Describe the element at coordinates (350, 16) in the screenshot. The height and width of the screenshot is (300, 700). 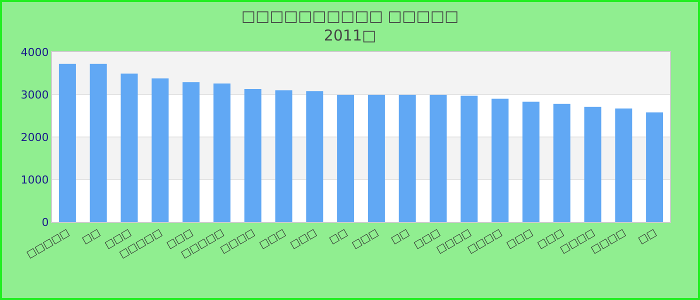
I see `chart-title: □□□□□□□□□□ □□□□□` at that location.